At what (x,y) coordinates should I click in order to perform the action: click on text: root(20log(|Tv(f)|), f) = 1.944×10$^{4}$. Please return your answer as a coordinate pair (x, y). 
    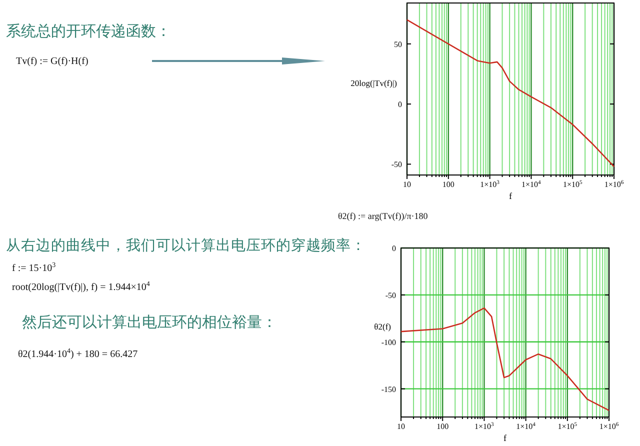
    Looking at the image, I should click on (81, 286).